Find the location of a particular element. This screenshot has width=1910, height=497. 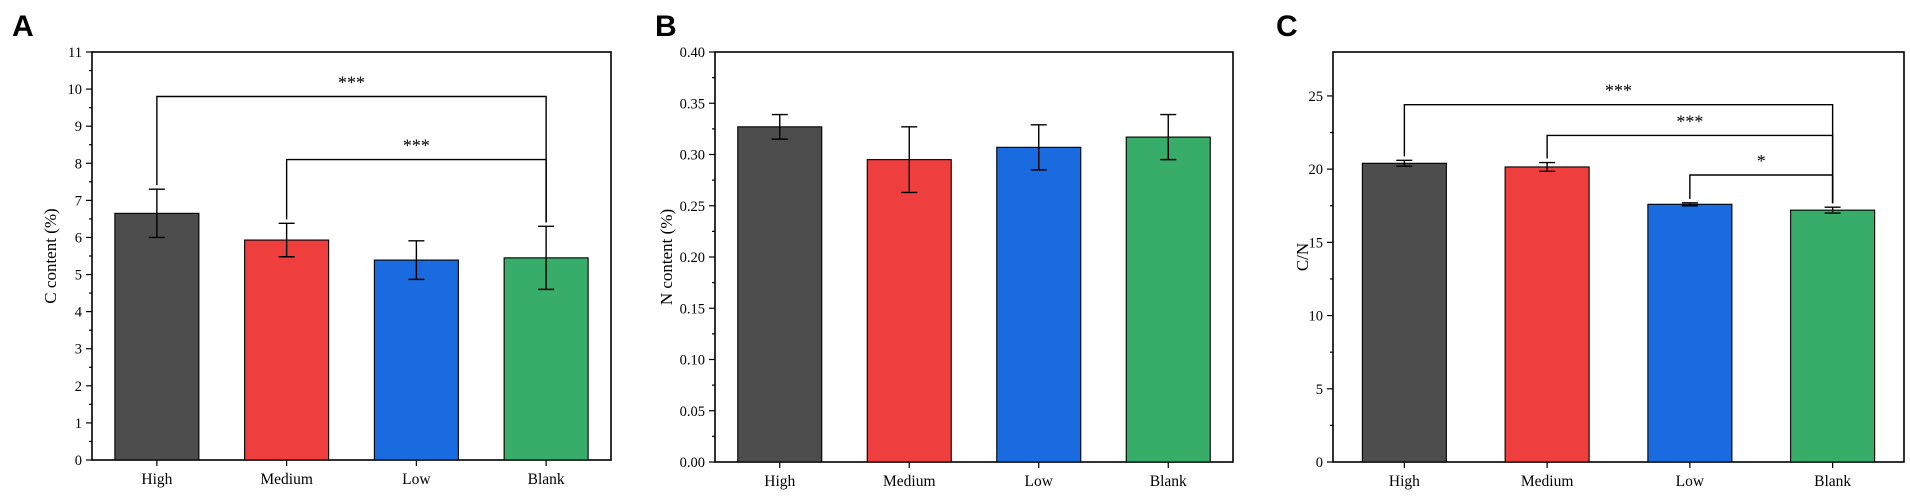

y-tick-label: 11 is located at coordinates (75, 53).